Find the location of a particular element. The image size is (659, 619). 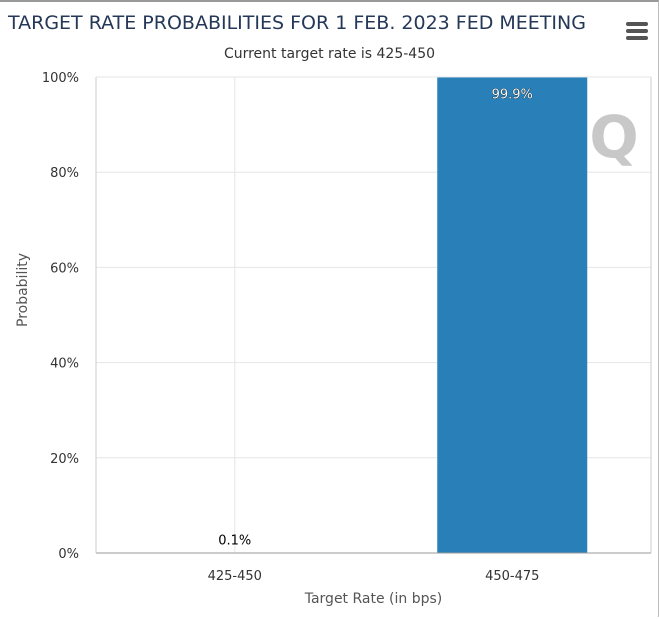

x-tick-label: 425-450 is located at coordinates (235, 576).